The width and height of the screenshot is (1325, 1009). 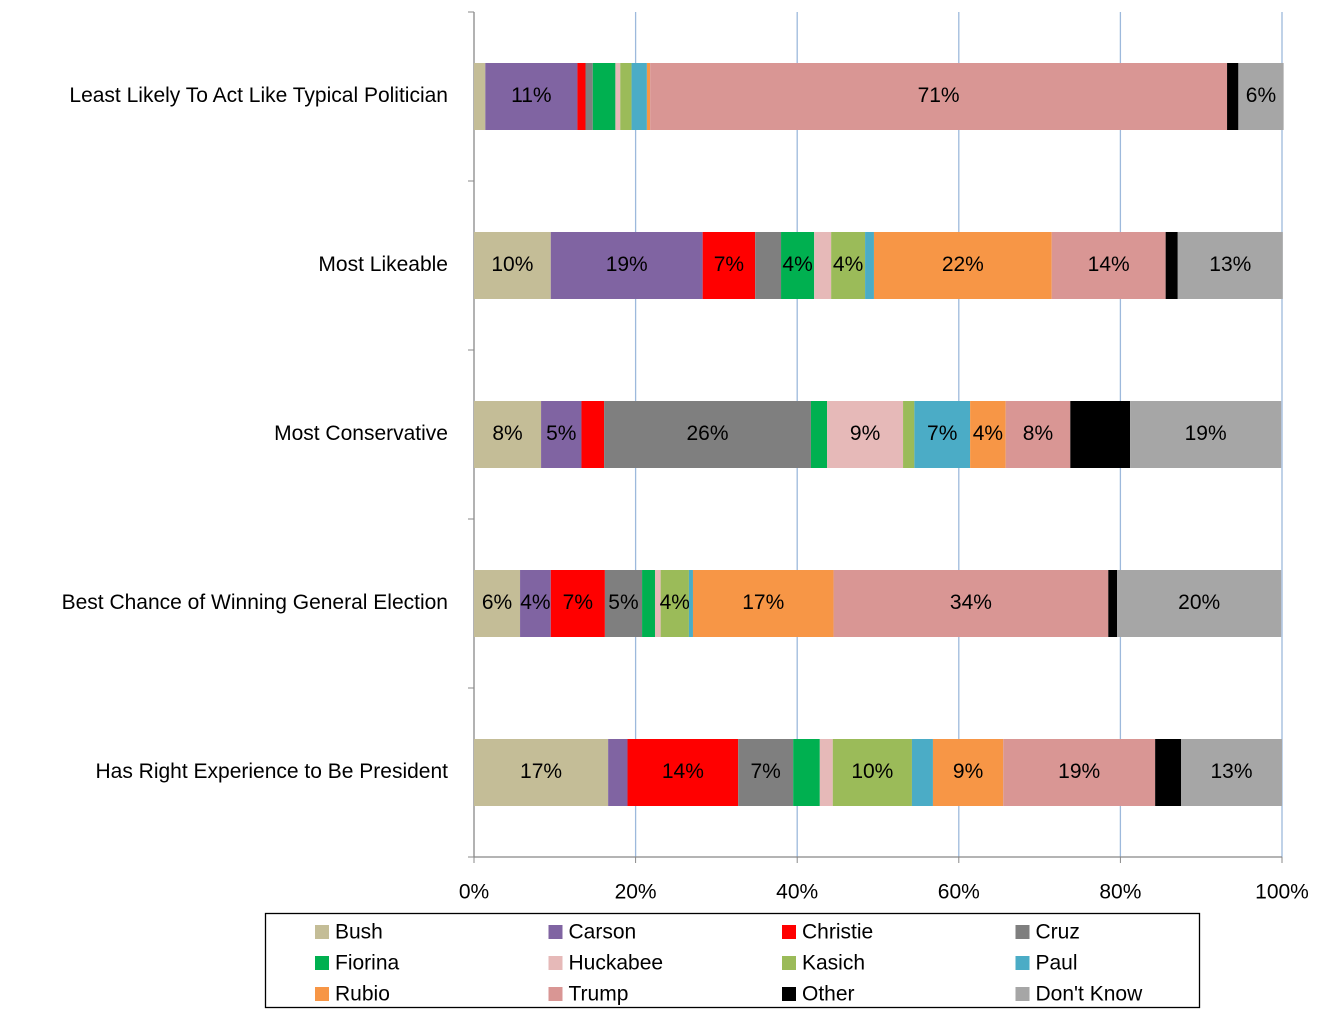 I want to click on legend-label: Rubio, so click(x=362, y=994).